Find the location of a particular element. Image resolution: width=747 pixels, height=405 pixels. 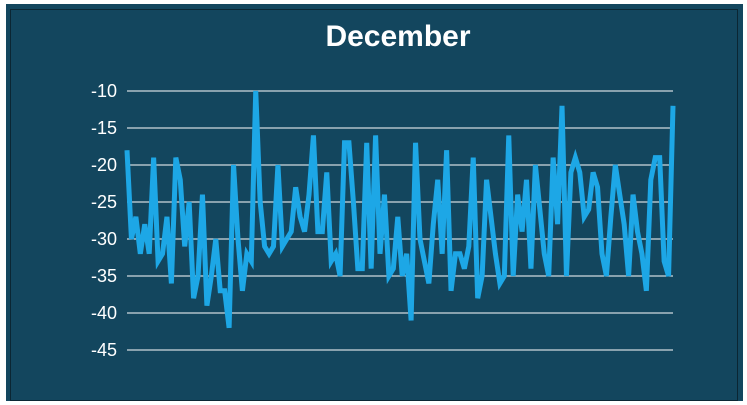

y-tick-label: -40 is located at coordinates (104, 313).